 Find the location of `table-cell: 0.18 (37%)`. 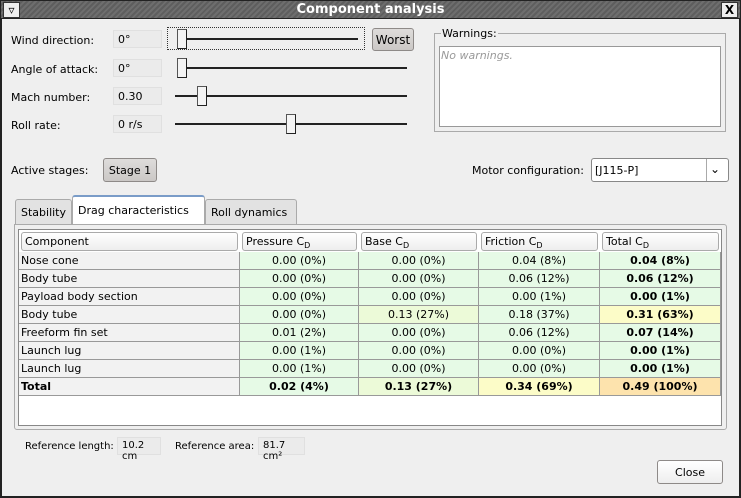

table-cell: 0.18 (37%) is located at coordinates (539, 315).